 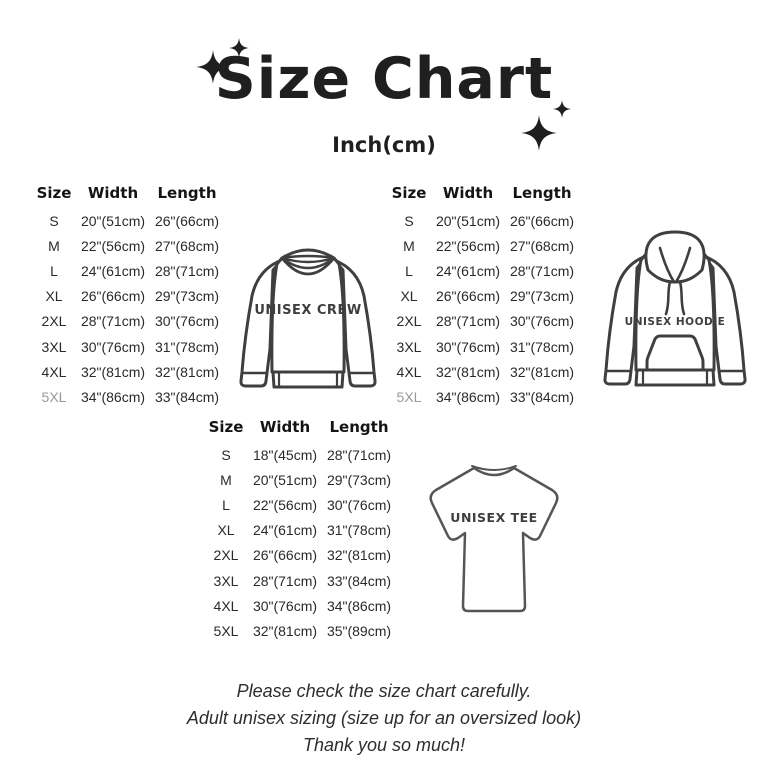 I want to click on crew-size-row: 4XL 32"(81cm) 32"(81cm), so click(x=128, y=371).